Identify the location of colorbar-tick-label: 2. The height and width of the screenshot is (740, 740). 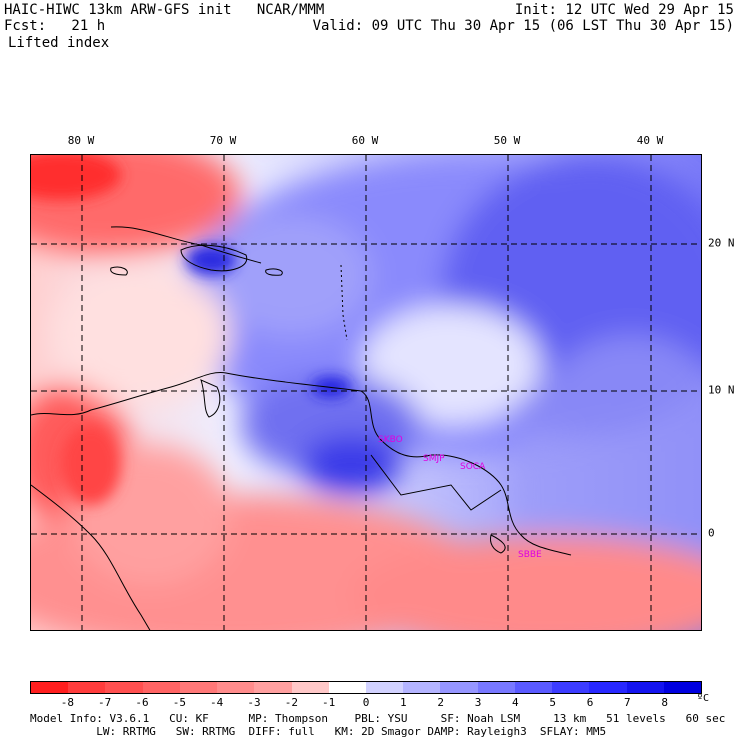
(440, 702).